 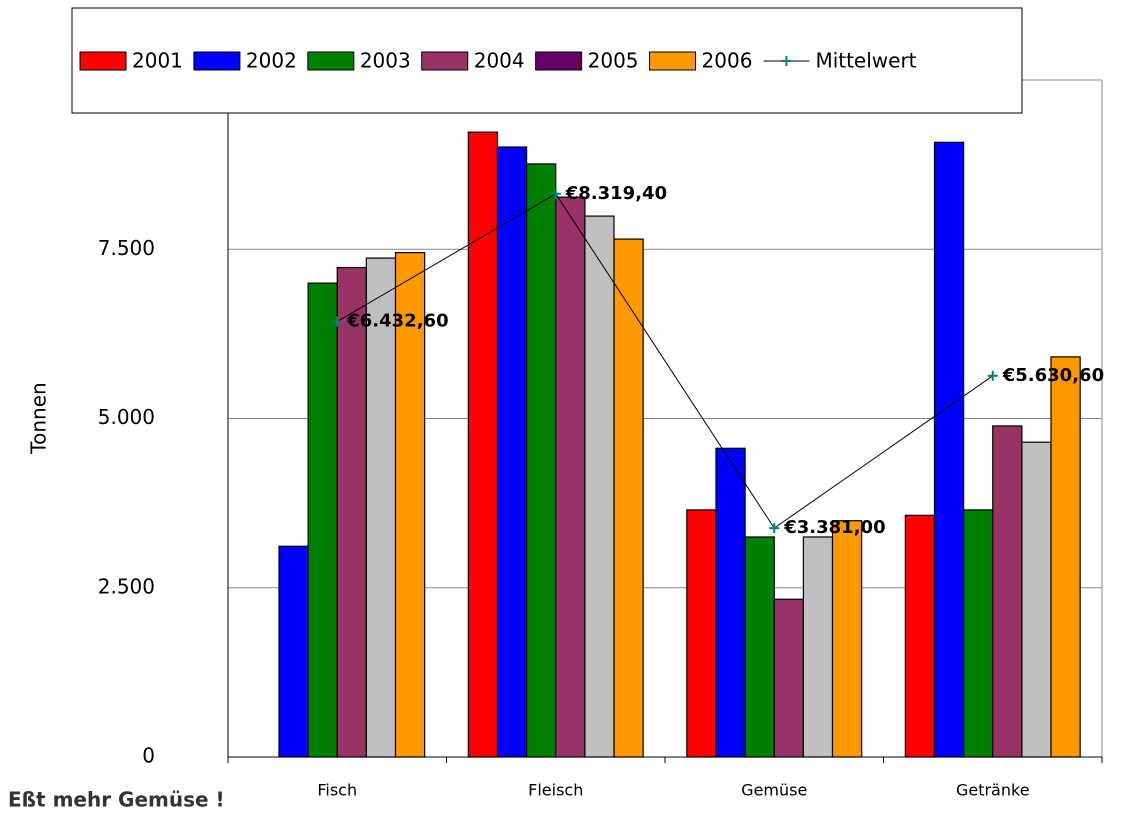 What do you see at coordinates (126, 417) in the screenshot?
I see `y-tick-label: 5.000` at bounding box center [126, 417].